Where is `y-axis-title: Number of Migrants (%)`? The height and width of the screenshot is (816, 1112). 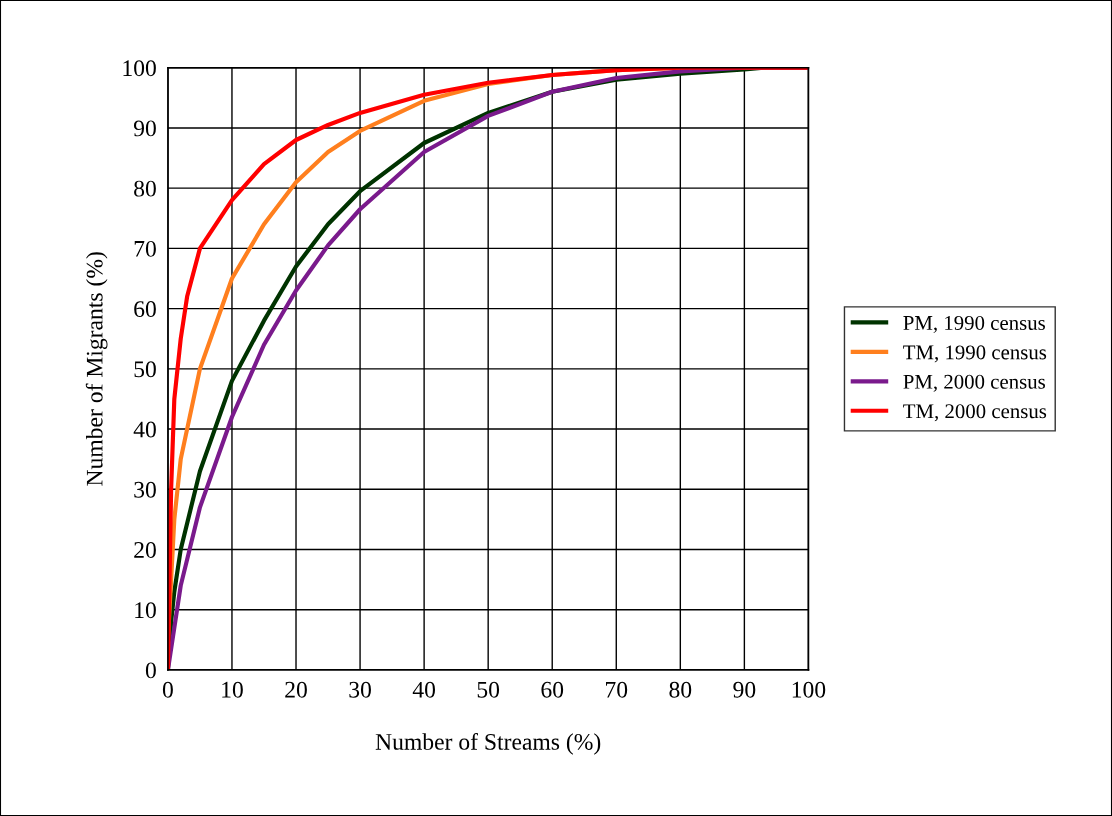 y-axis-title: Number of Migrants (%) is located at coordinates (96, 369).